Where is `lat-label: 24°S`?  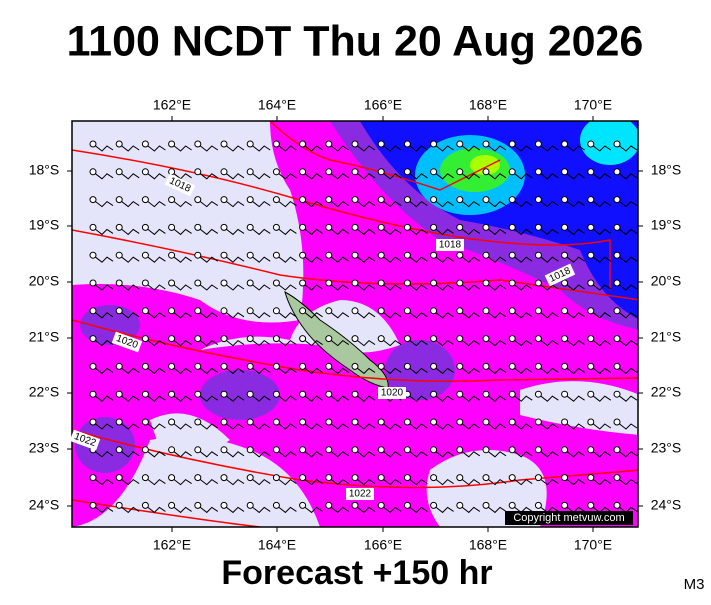 lat-label: 24°S is located at coordinates (666, 505).